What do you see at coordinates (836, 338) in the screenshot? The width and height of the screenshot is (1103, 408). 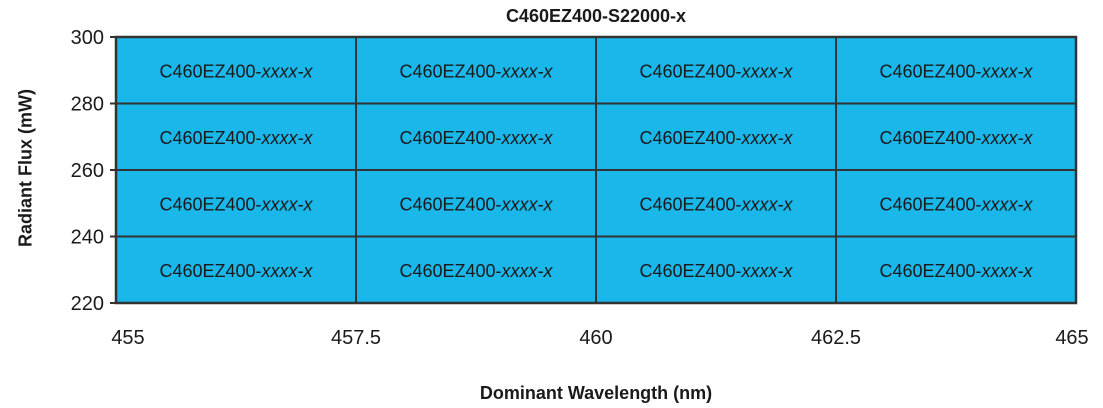 I see `x-tick-label: 462.5` at bounding box center [836, 338].